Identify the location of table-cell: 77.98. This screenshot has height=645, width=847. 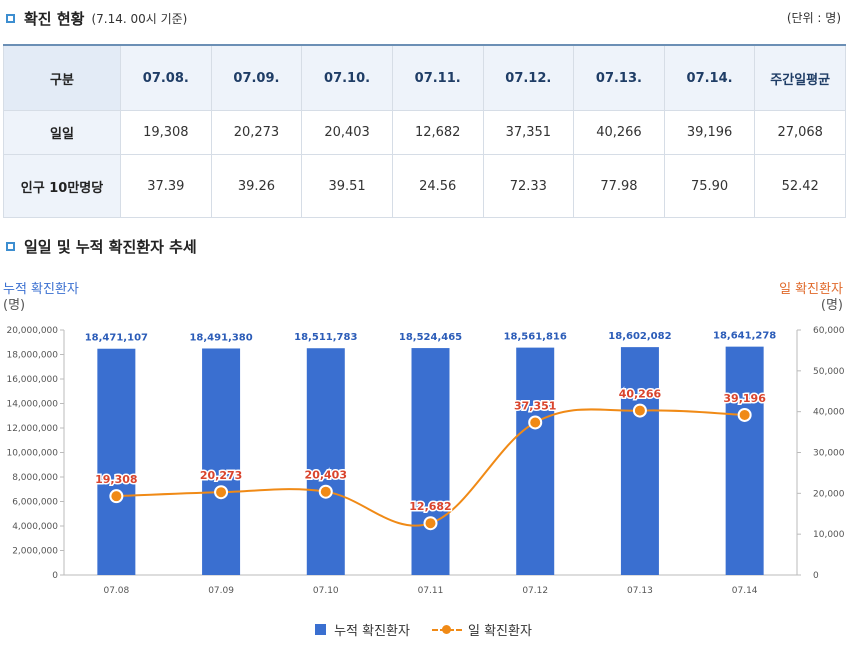
(619, 186).